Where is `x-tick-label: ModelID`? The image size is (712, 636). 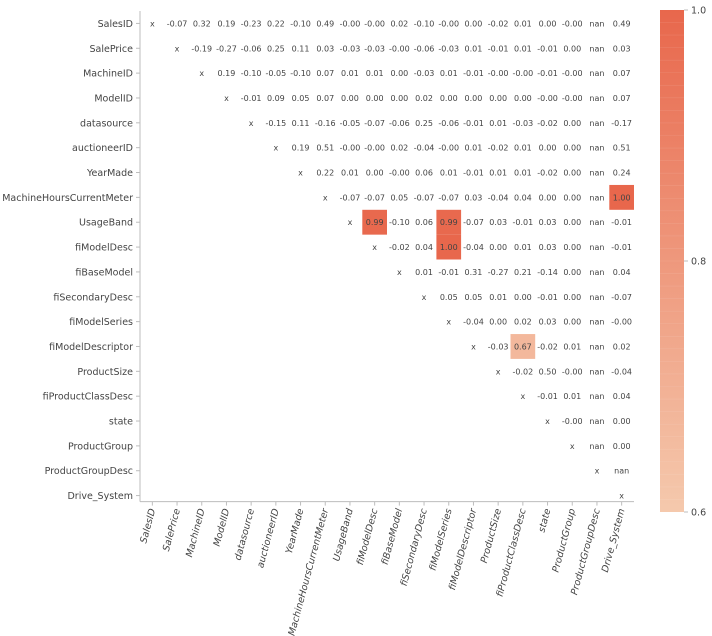
x-tick-label: ModelID is located at coordinates (222, 528).